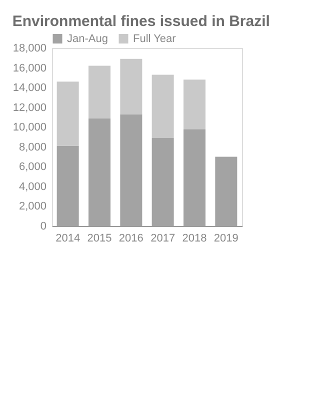 The width and height of the screenshot is (336, 402). Describe the element at coordinates (29, 128) in the screenshot. I see `y-tick-label: 10,000` at that location.